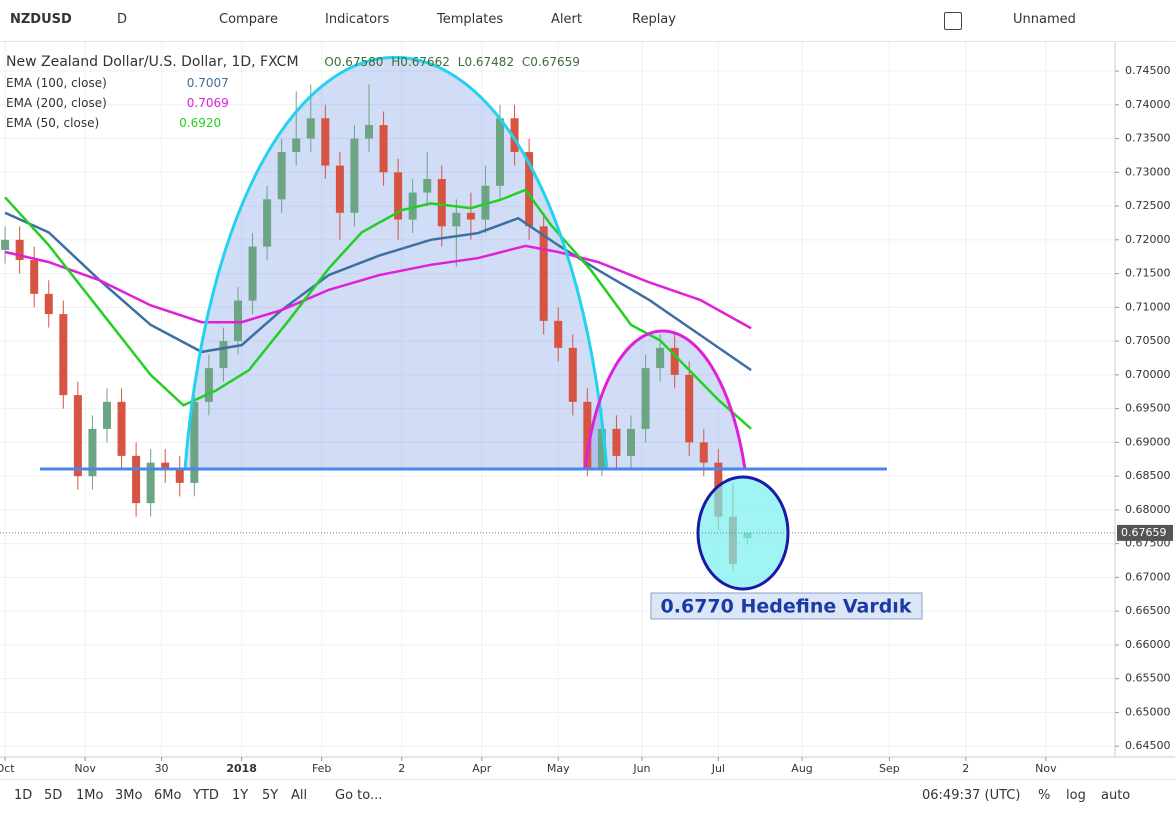  What do you see at coordinates (1148, 408) in the screenshot?
I see `y-tick-label: 0.69500` at bounding box center [1148, 408].